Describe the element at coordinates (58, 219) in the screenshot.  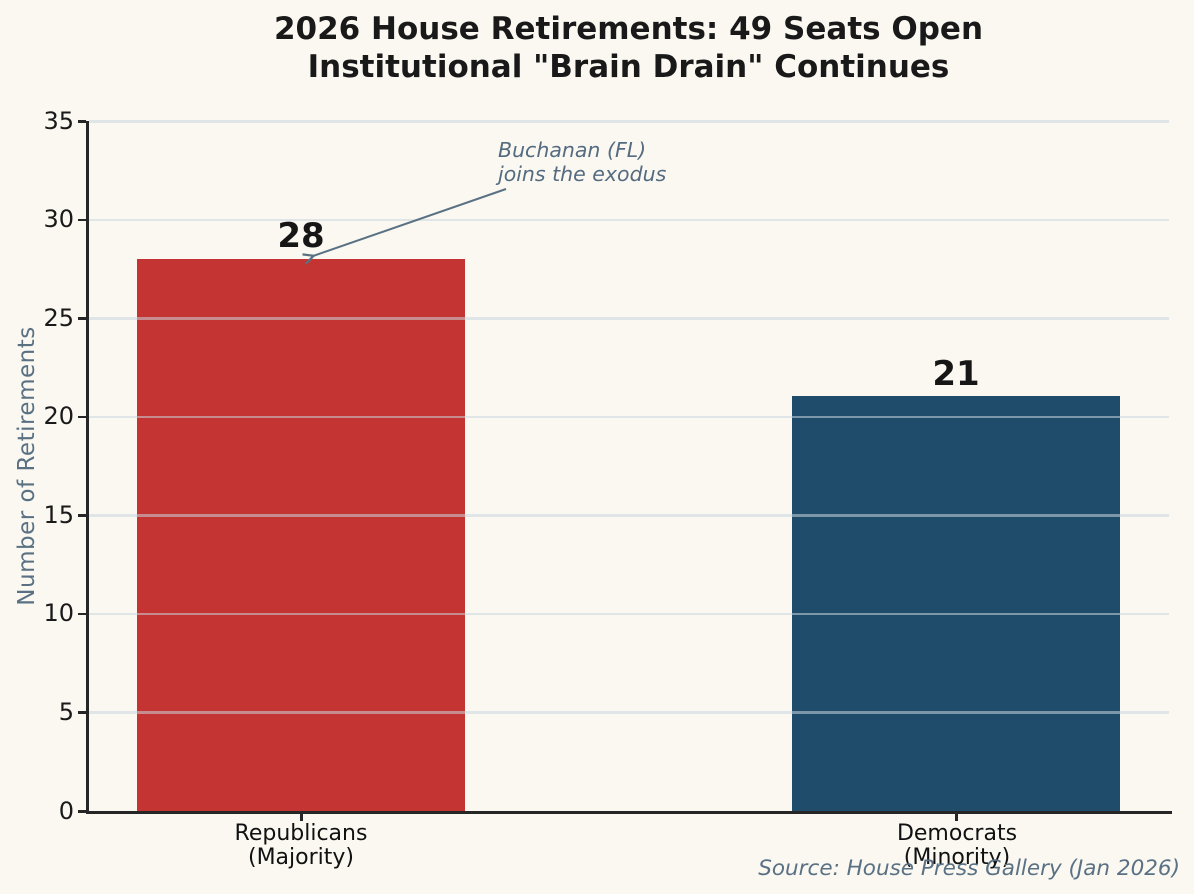
I see `y-tick-label-30: 30` at that location.